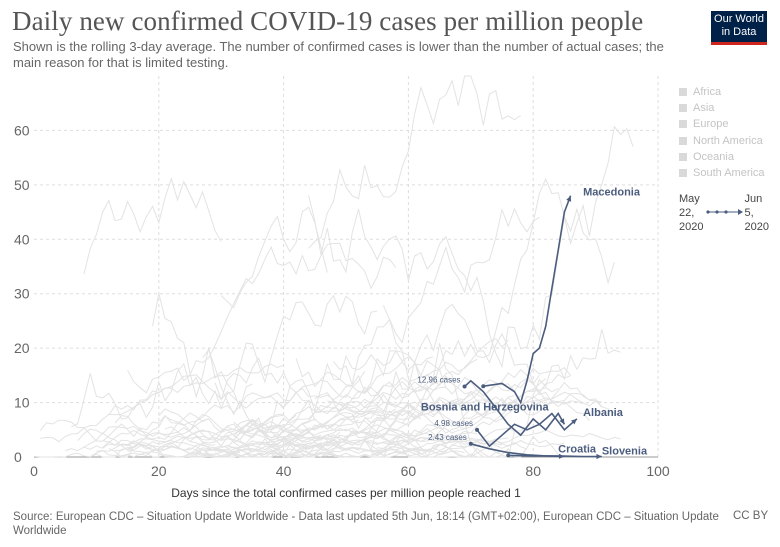 This screenshot has width=780, height=547. I want to click on series-label: Macedonia, so click(612, 193).